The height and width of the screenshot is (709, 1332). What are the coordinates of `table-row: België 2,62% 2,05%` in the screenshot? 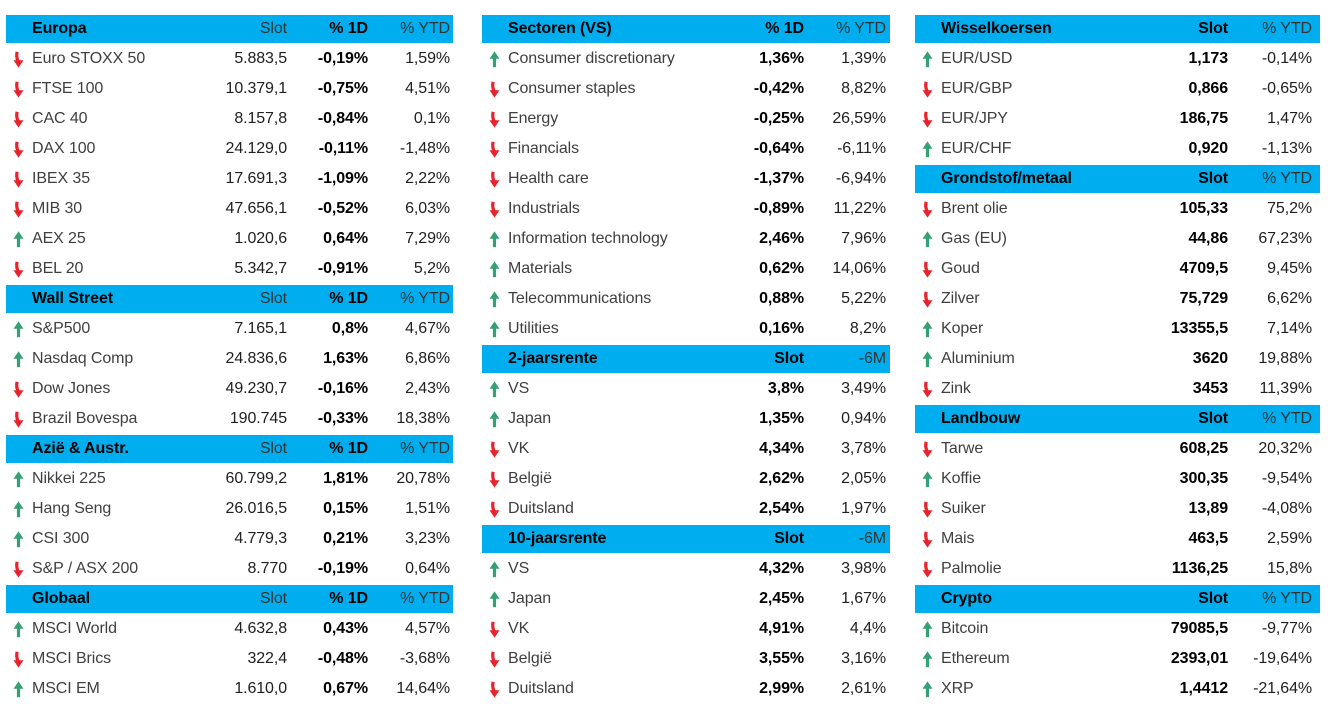 It's located at (686, 479).